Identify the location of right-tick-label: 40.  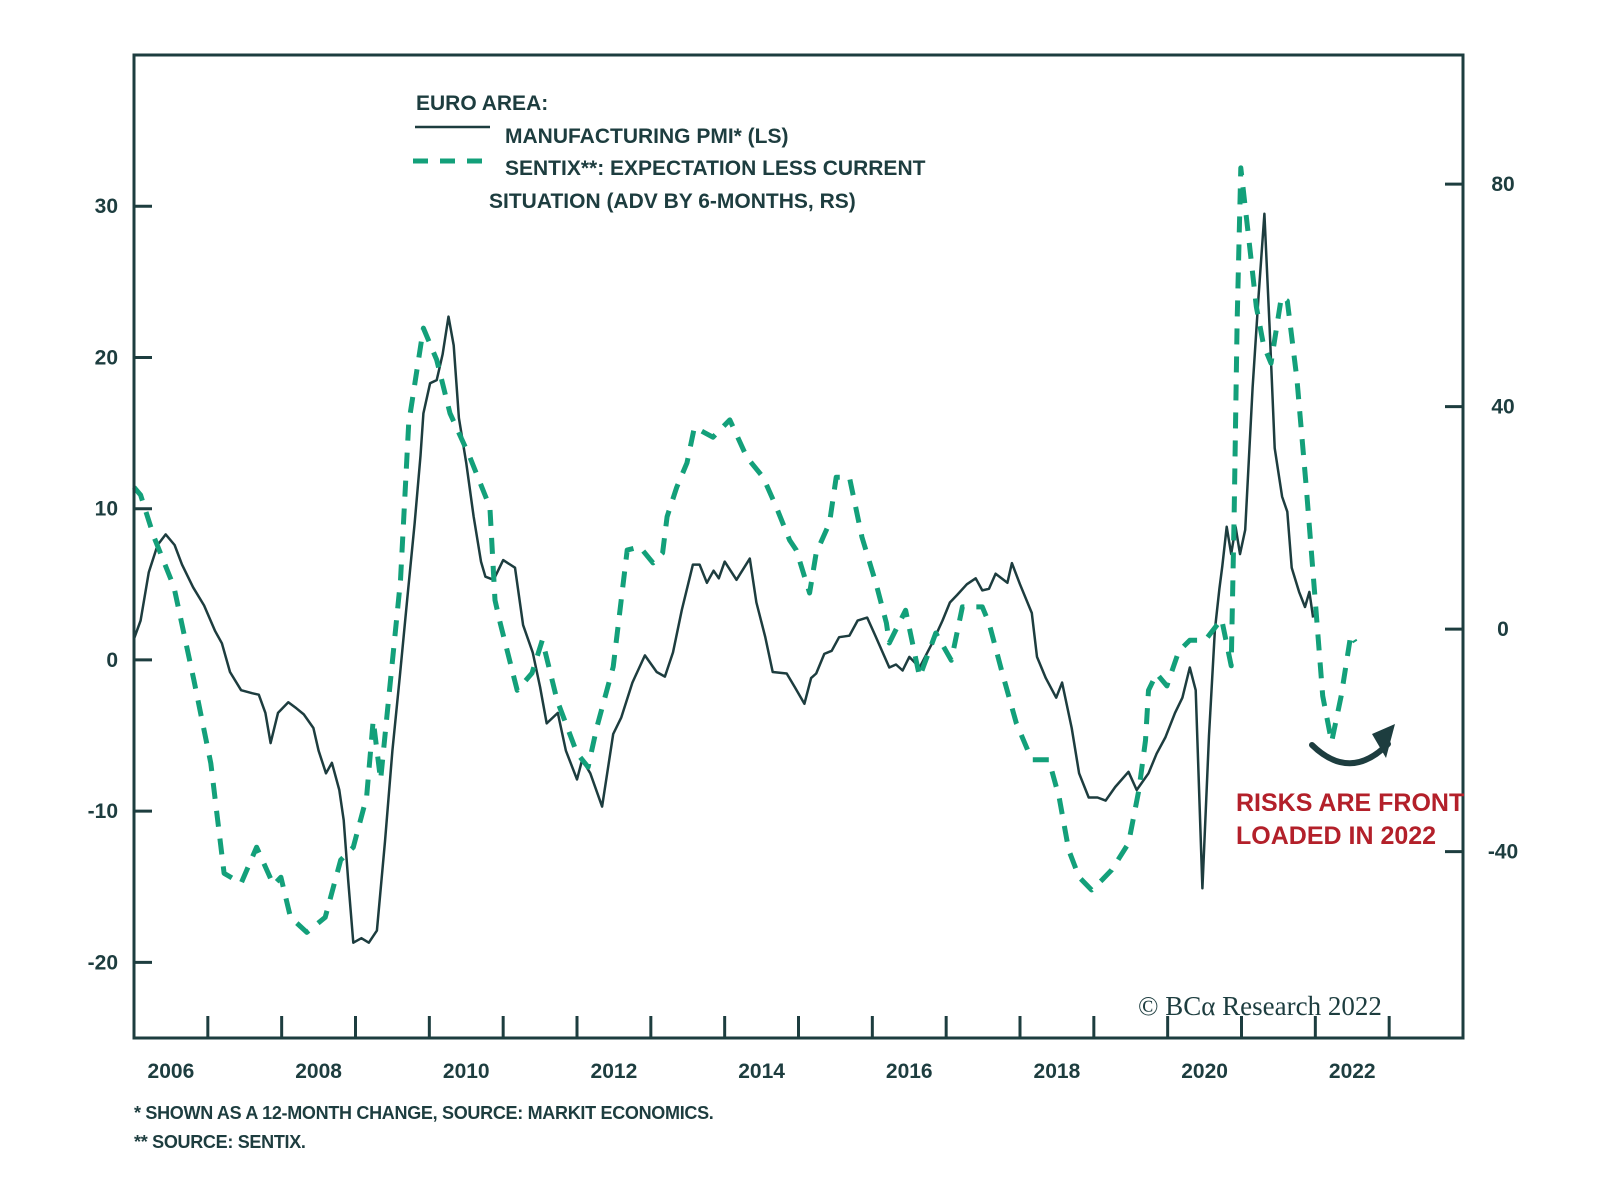
(1502, 407).